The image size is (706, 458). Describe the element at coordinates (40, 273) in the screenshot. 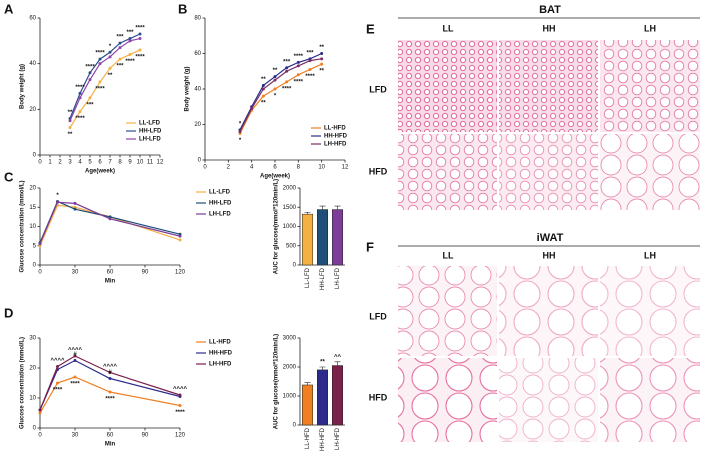

I see `x-tick-label: 0` at that location.